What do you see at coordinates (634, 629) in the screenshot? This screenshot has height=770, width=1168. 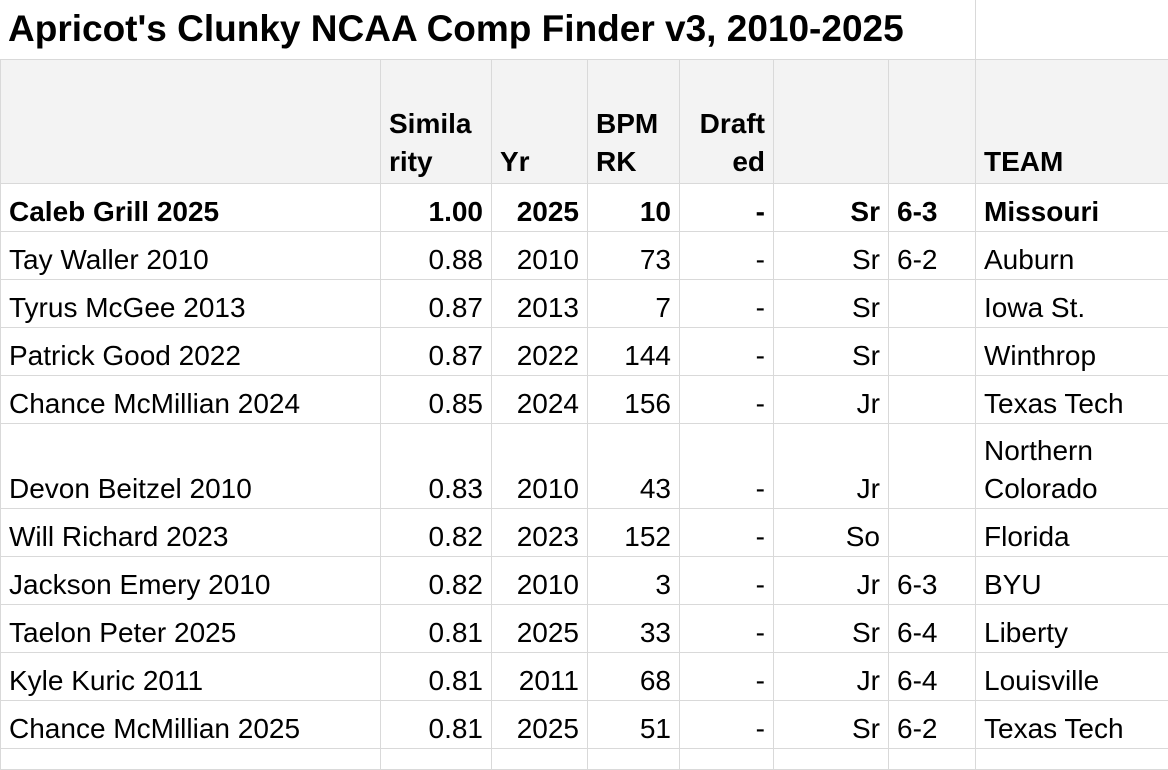 I see `cell-bpm-rk: 33` at bounding box center [634, 629].